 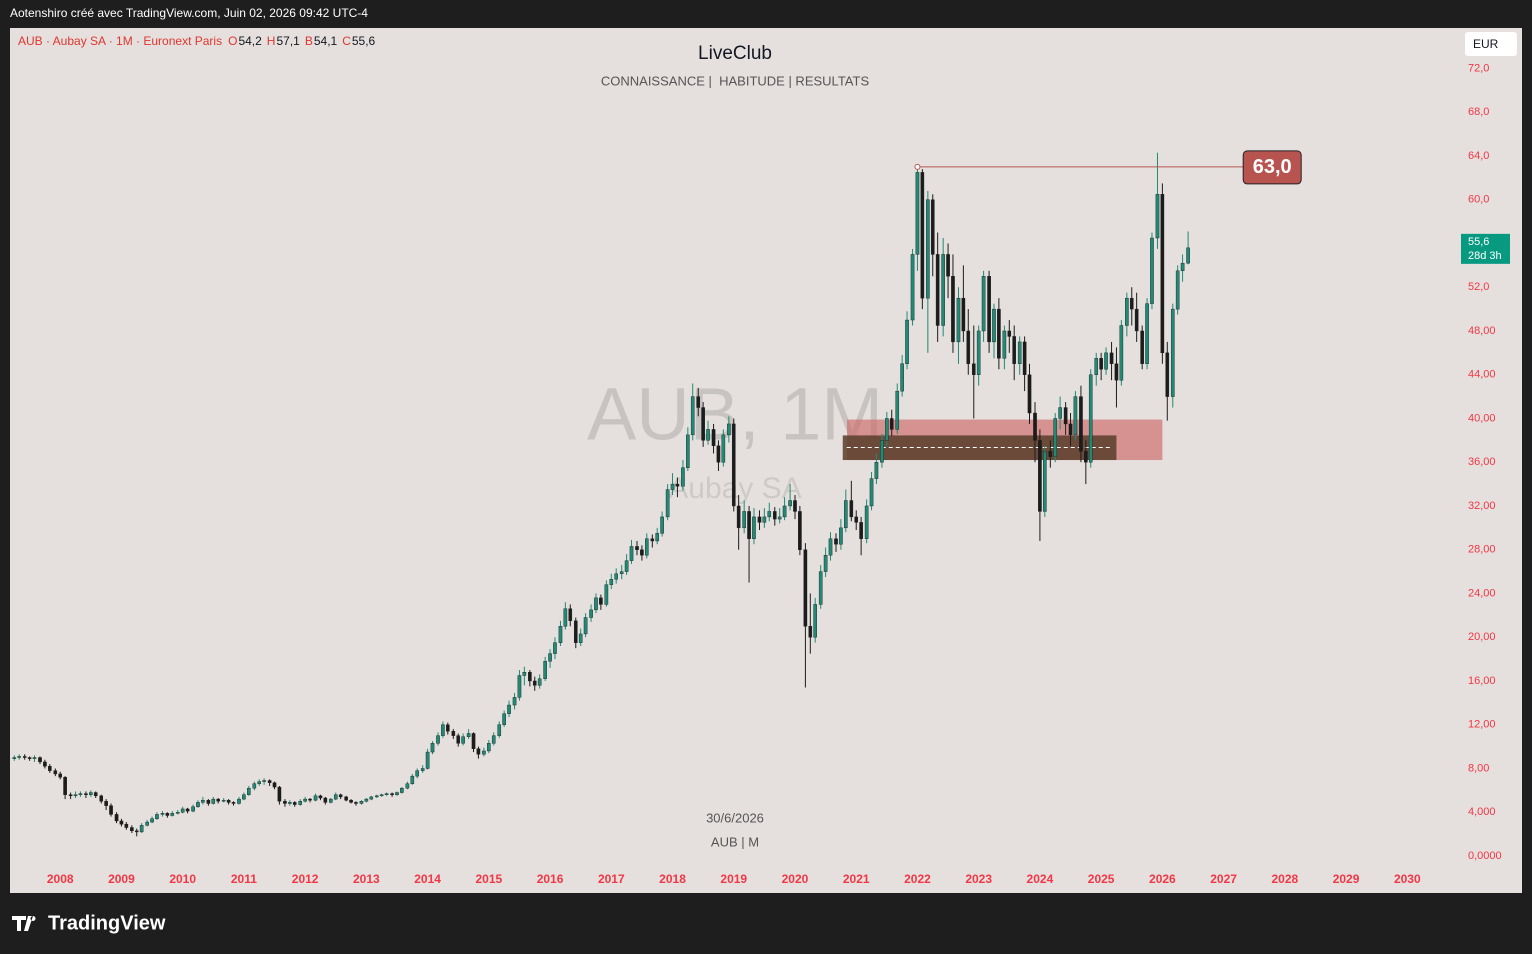 I want to click on symbol: AUB · Aubay SA · 1M · Euronext Paris, so click(x=120, y=41).